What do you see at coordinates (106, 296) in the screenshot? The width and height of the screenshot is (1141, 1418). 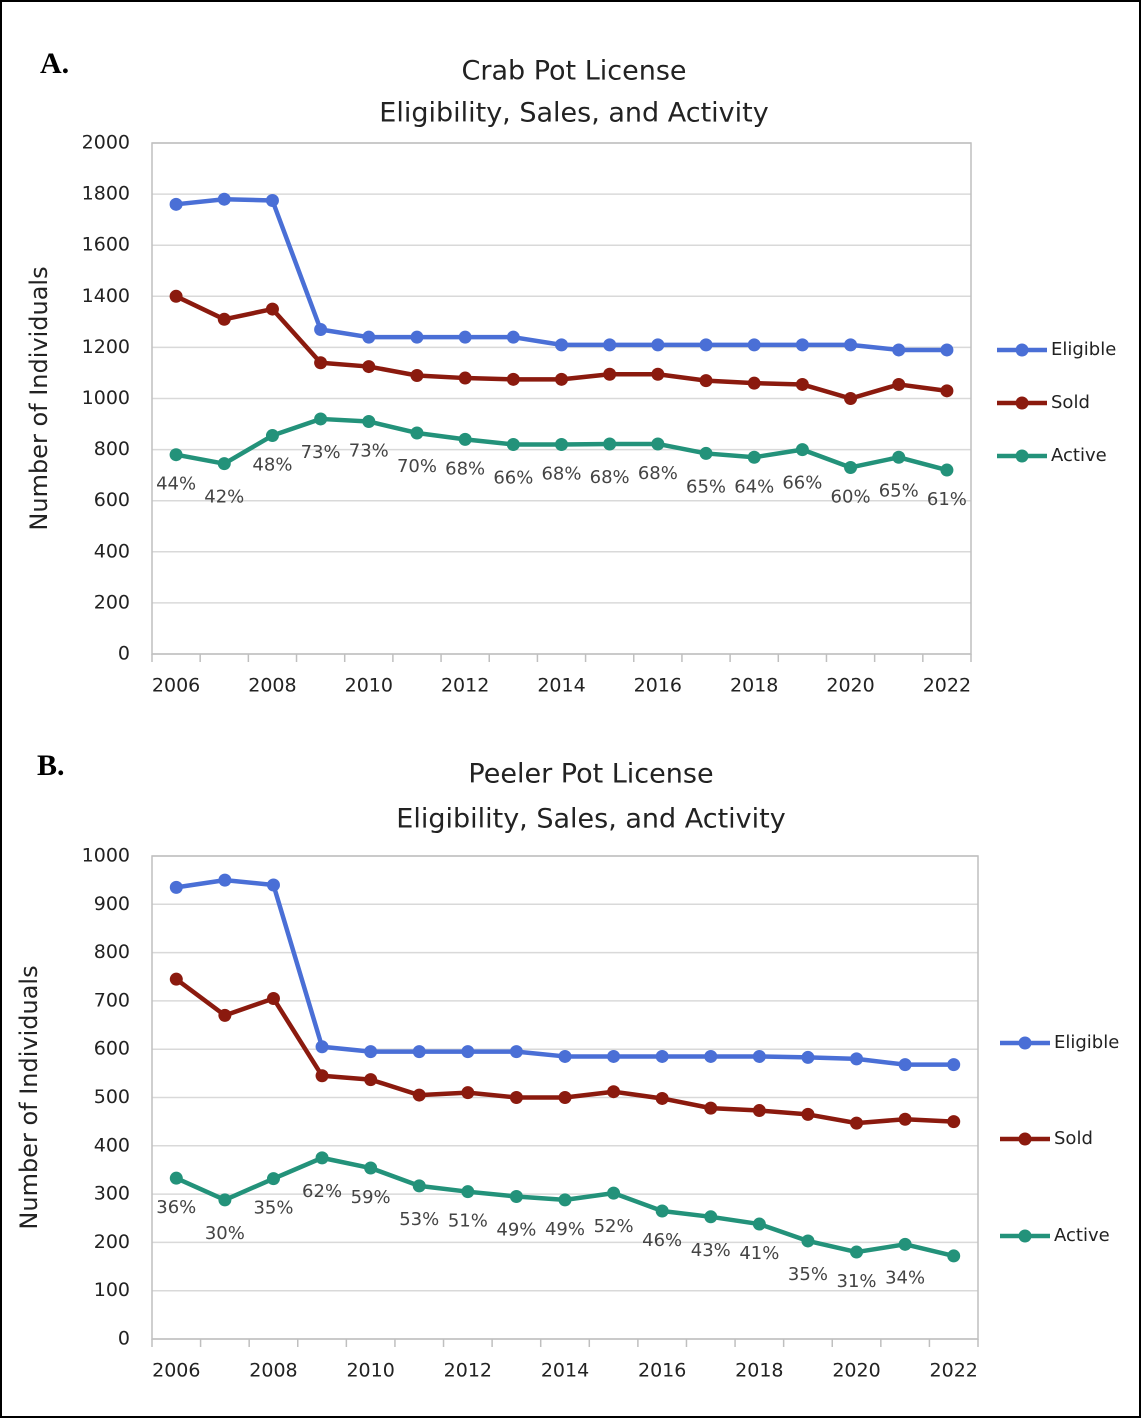 I see `y-tick-label: 1400` at bounding box center [106, 296].